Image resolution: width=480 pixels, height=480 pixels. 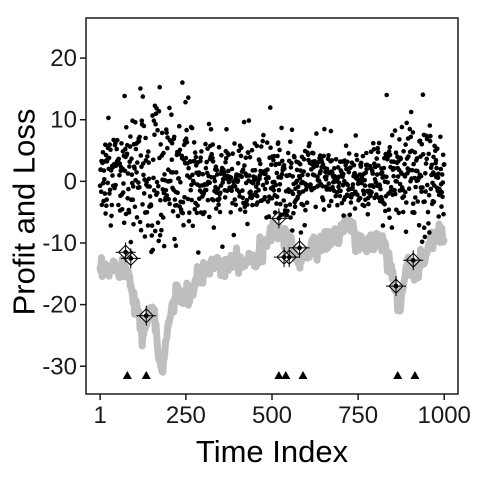 What do you see at coordinates (415, 375) in the screenshot?
I see `exceedance-triangle` at bounding box center [415, 375].